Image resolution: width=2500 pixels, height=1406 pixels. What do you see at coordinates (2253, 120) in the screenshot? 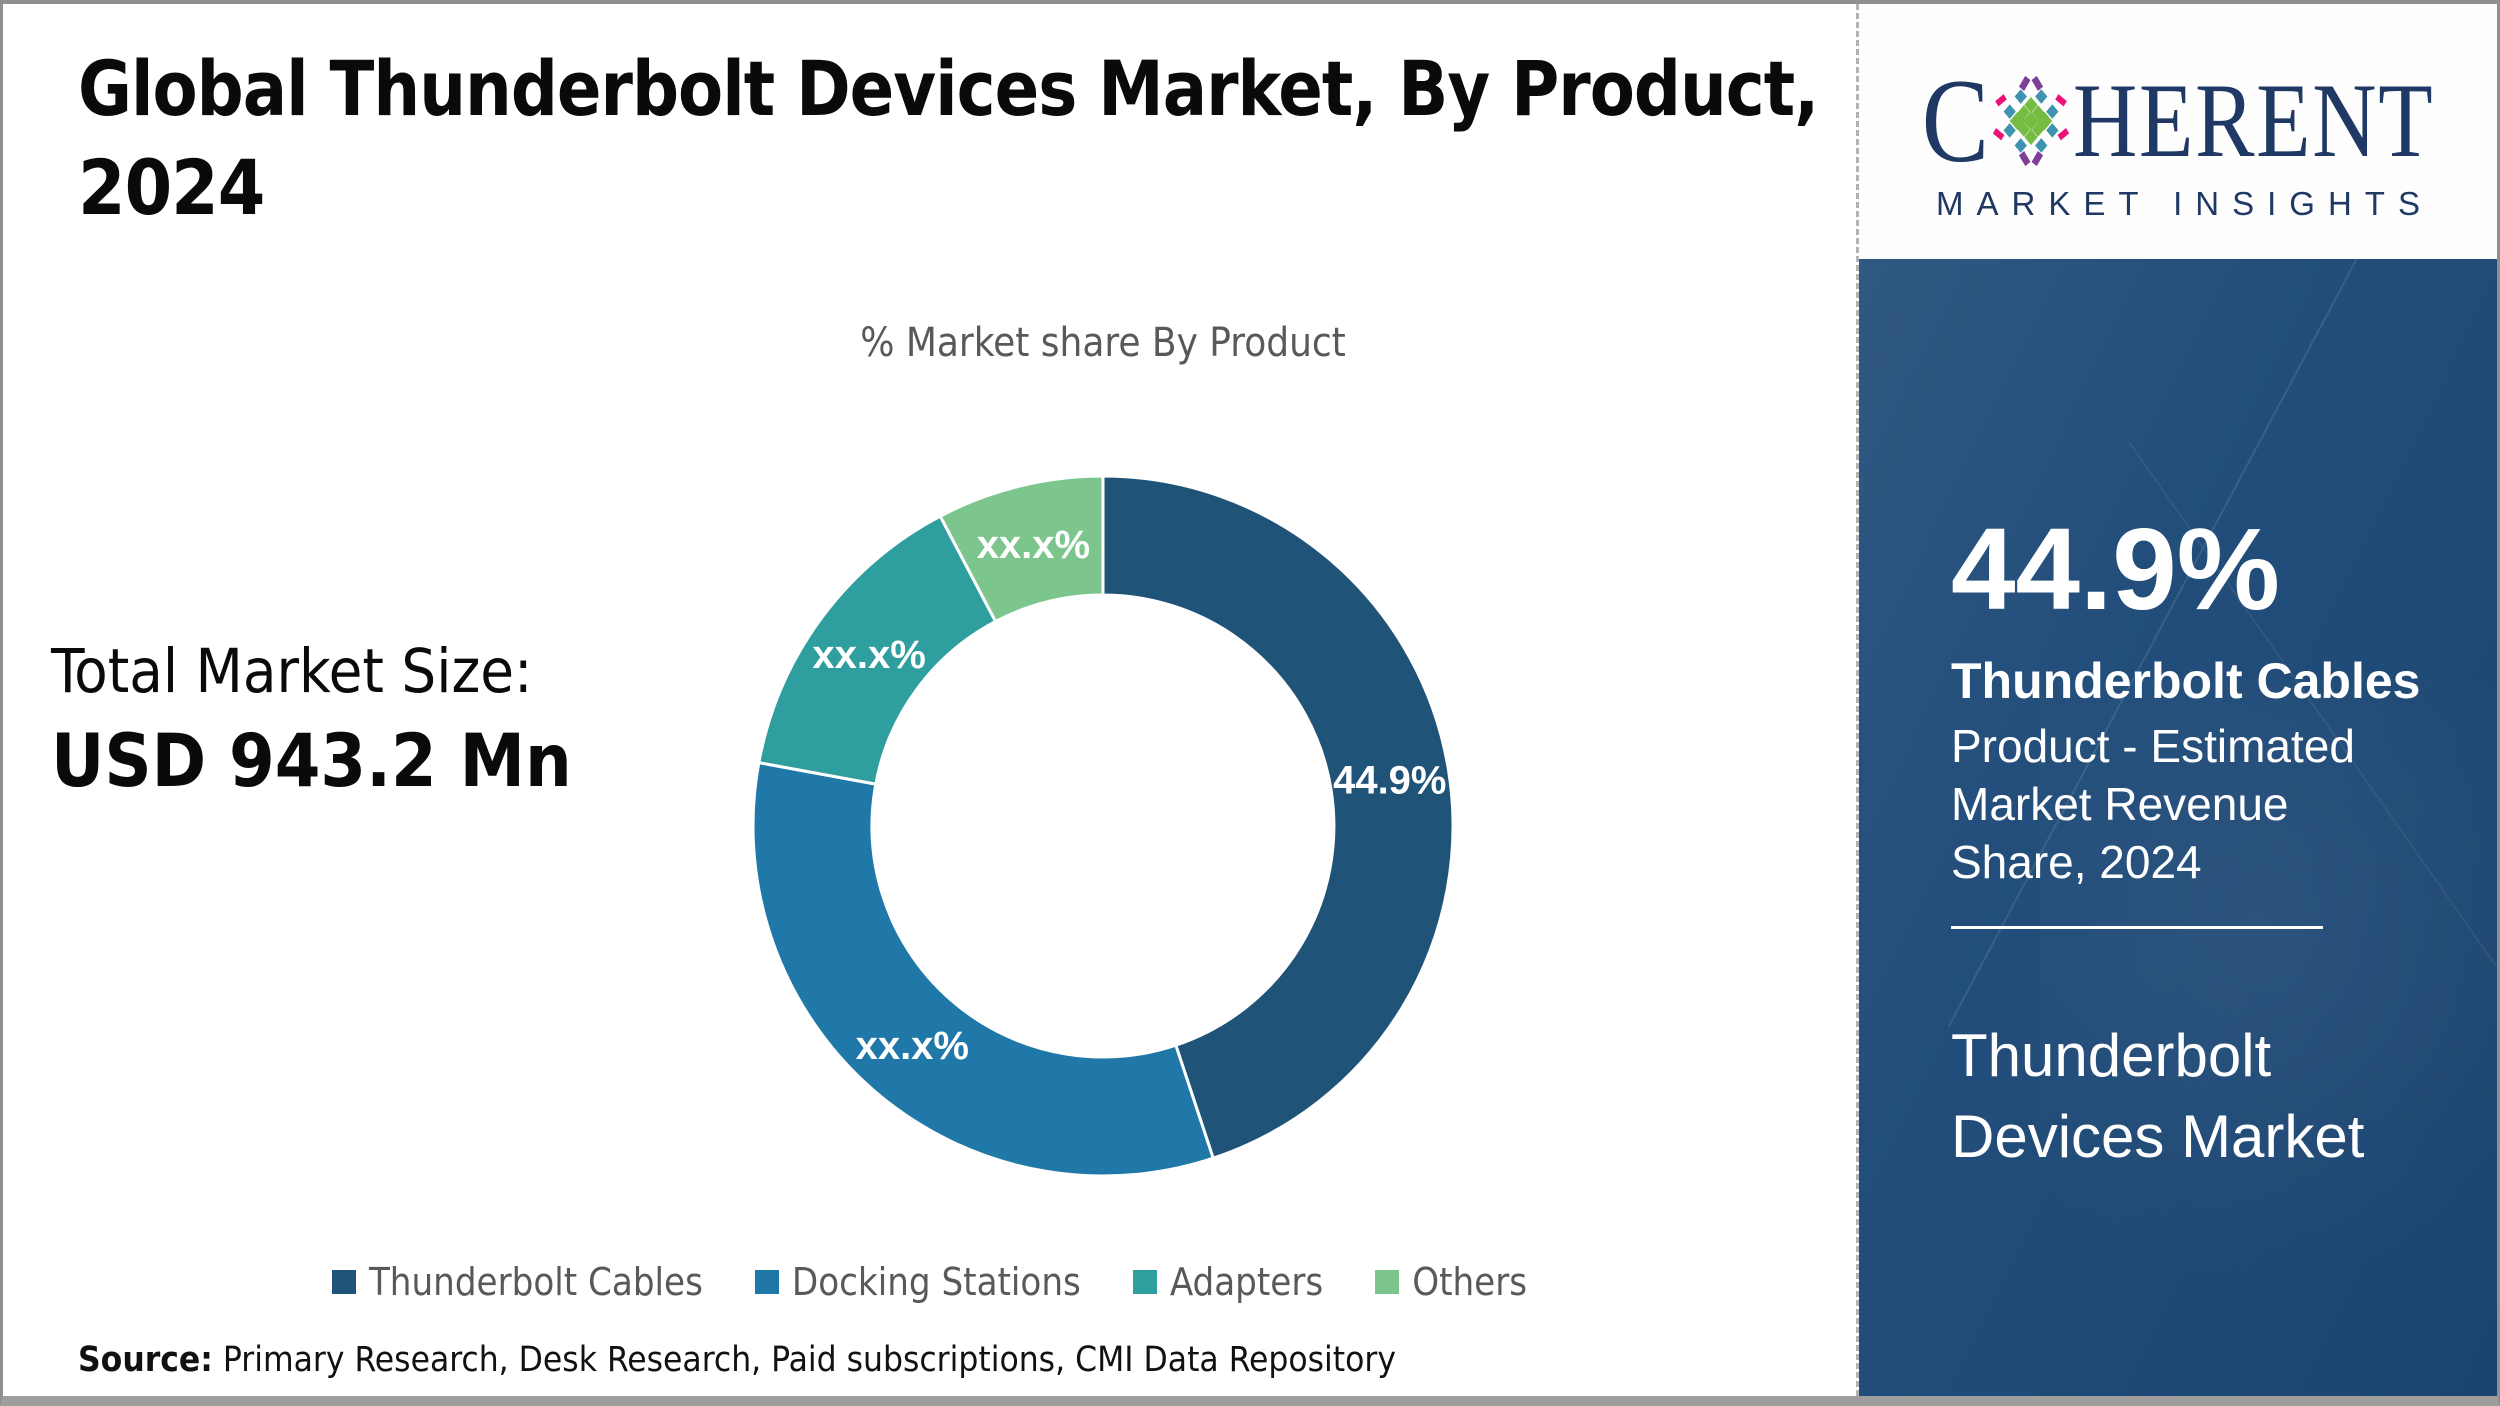
I see `brand-letters-rest: HERENT` at bounding box center [2253, 120].